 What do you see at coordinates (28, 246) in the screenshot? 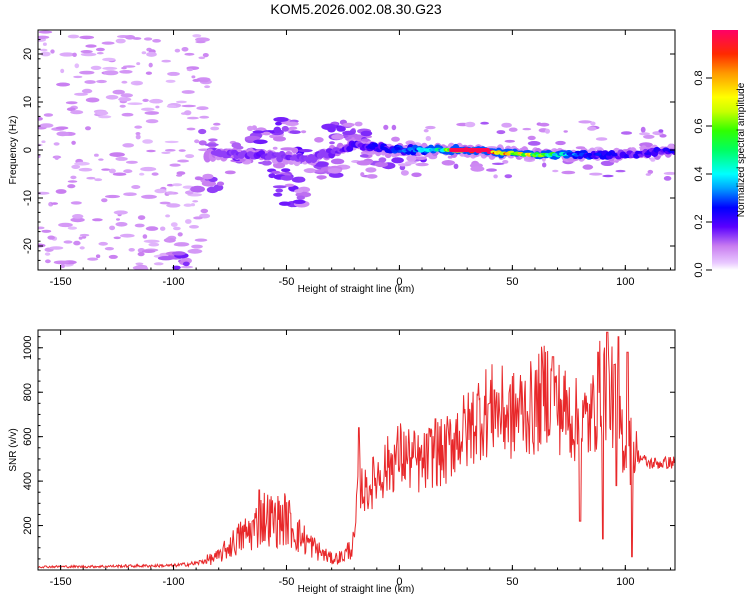
I see `y-tick-label: -20` at bounding box center [28, 246].